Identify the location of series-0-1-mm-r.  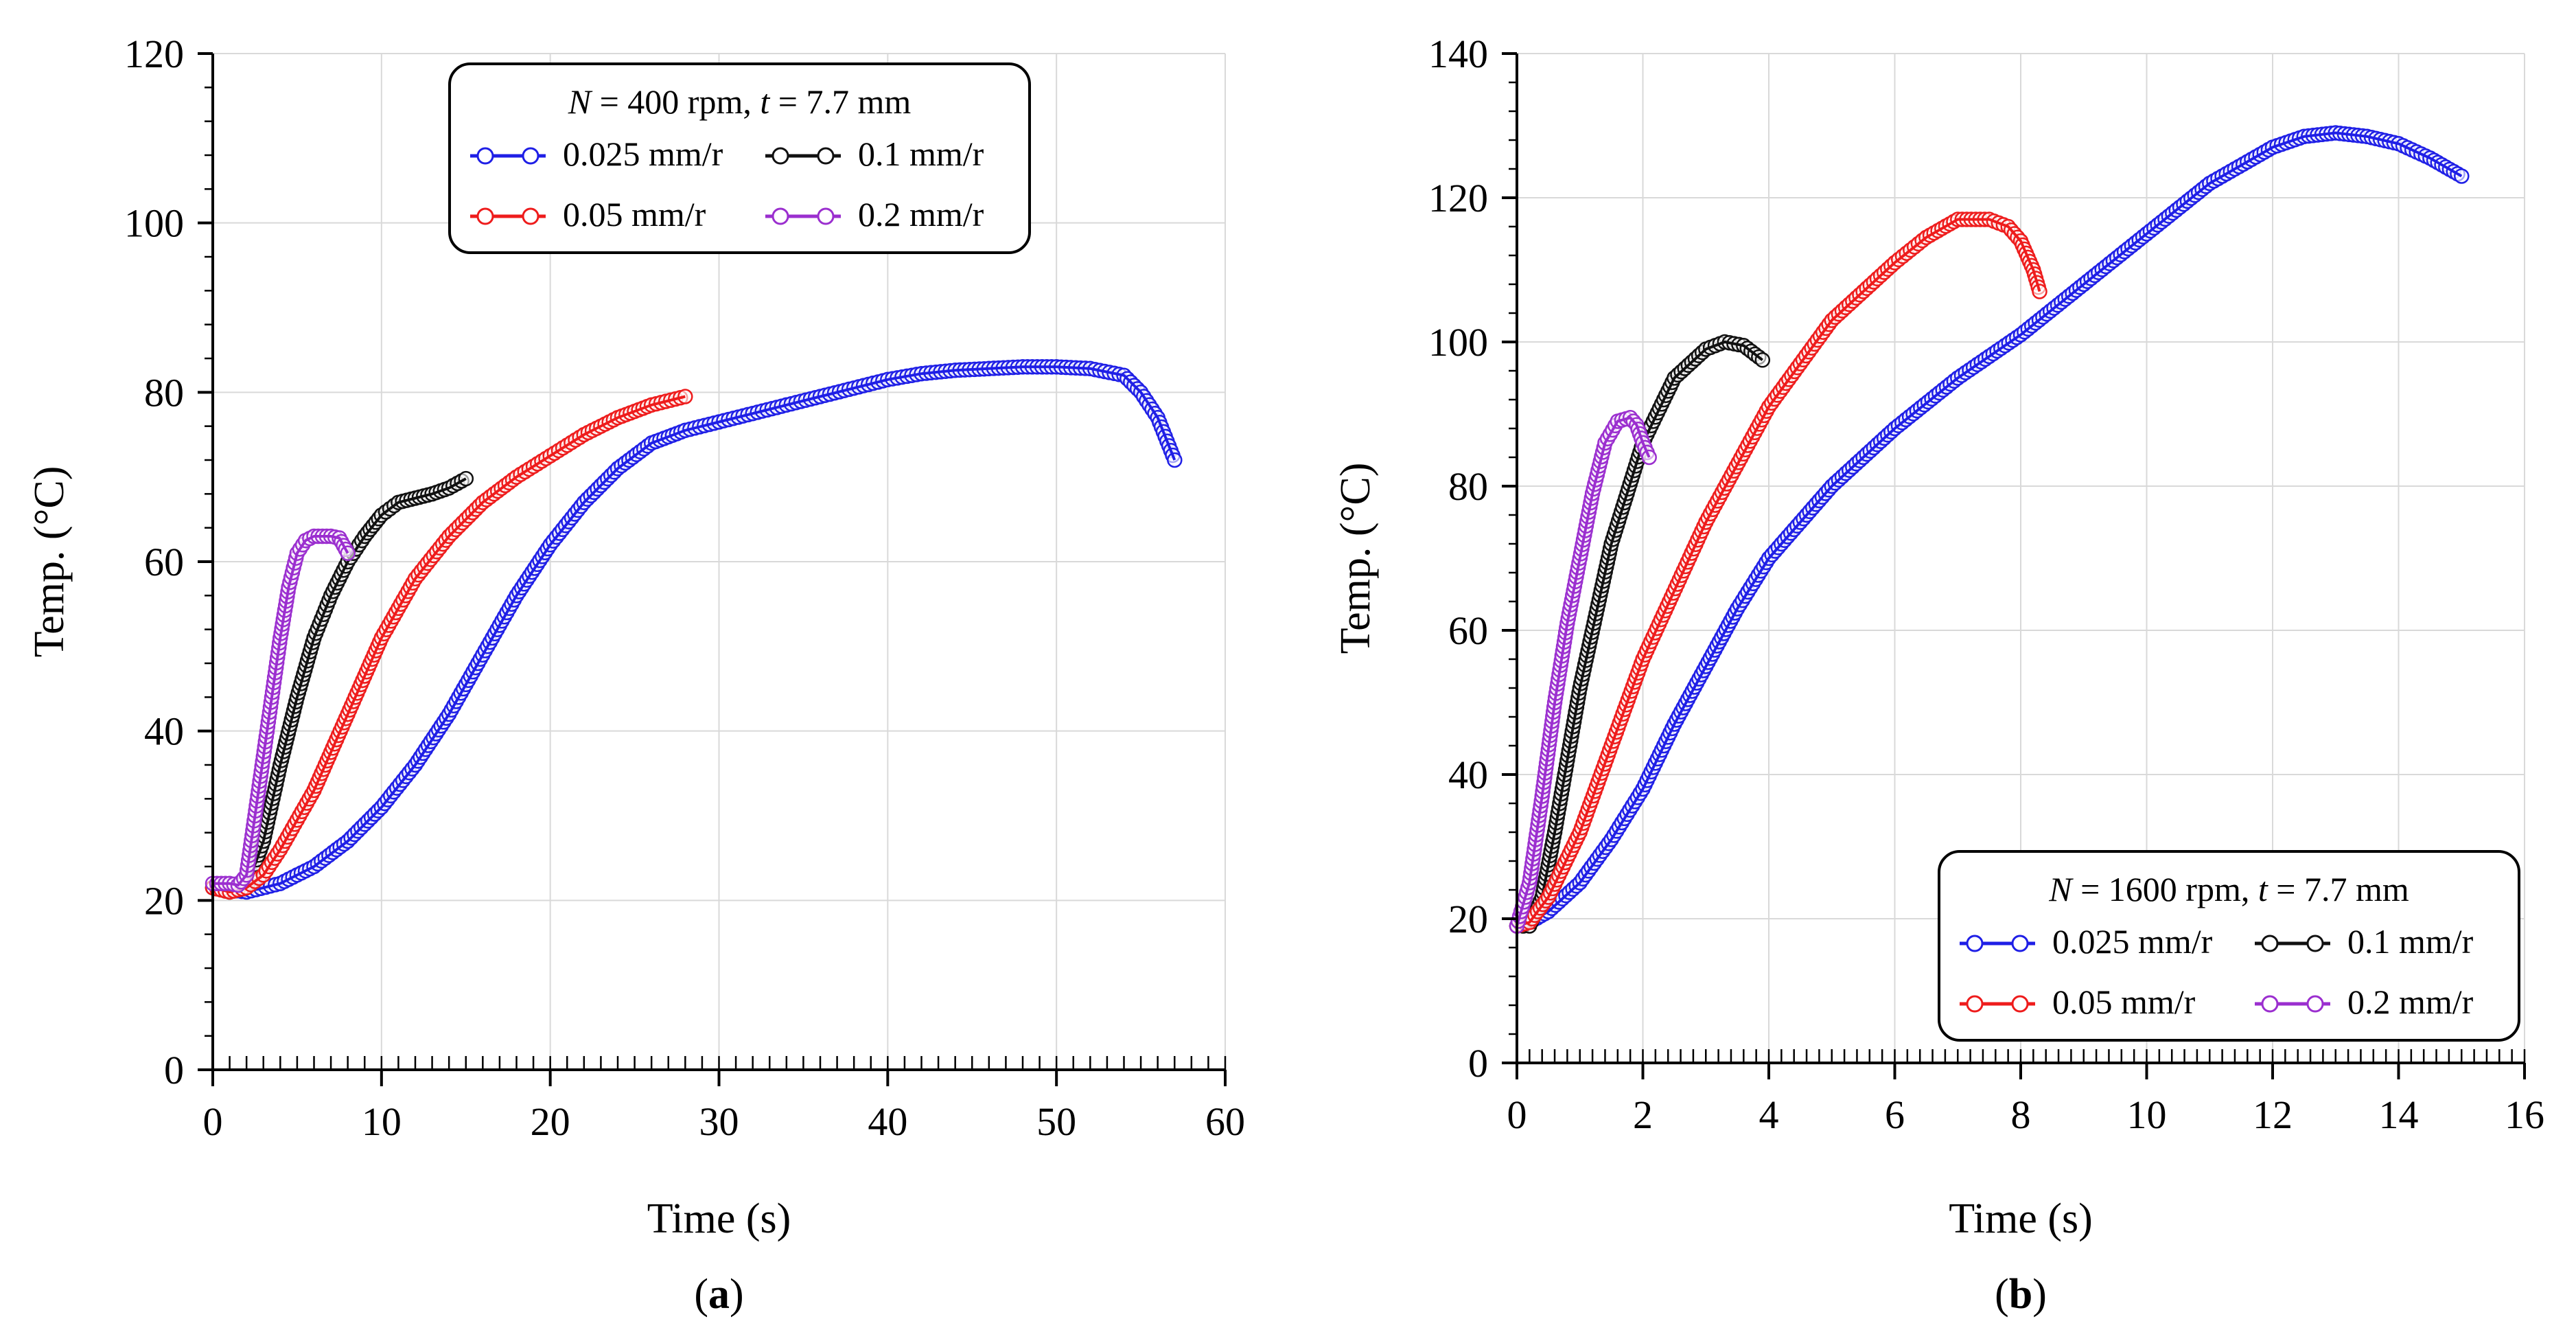
(1640, 634).